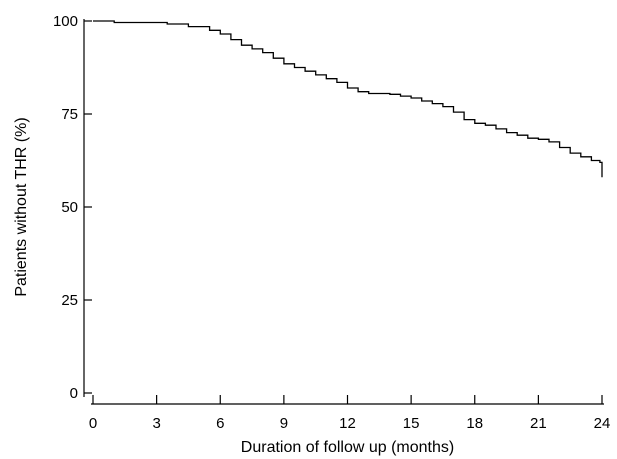 This screenshot has height=459, width=617. Describe the element at coordinates (65, 21) in the screenshot. I see `y-tick-label: 100` at that location.